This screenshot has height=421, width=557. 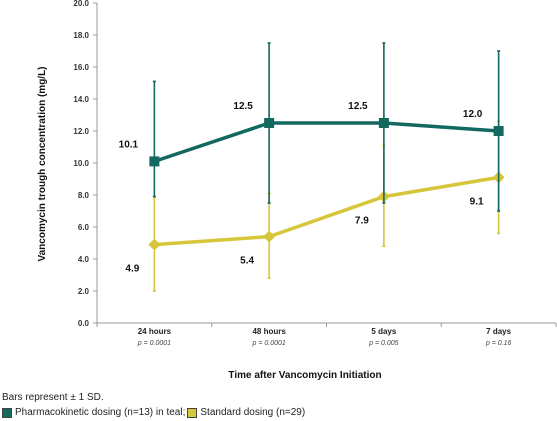 What do you see at coordinates (84, 227) in the screenshot?
I see `y-tick-label: 6.0` at bounding box center [84, 227].